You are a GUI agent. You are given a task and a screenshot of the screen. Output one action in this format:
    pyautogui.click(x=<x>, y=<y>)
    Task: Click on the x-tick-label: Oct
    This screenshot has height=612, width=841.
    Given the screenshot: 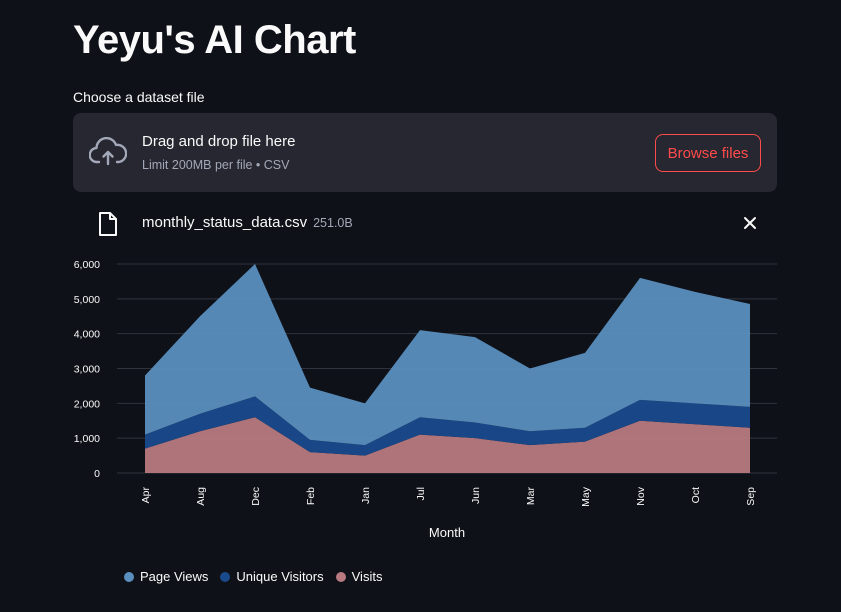 What is the action you would take?
    pyautogui.click(x=696, y=495)
    